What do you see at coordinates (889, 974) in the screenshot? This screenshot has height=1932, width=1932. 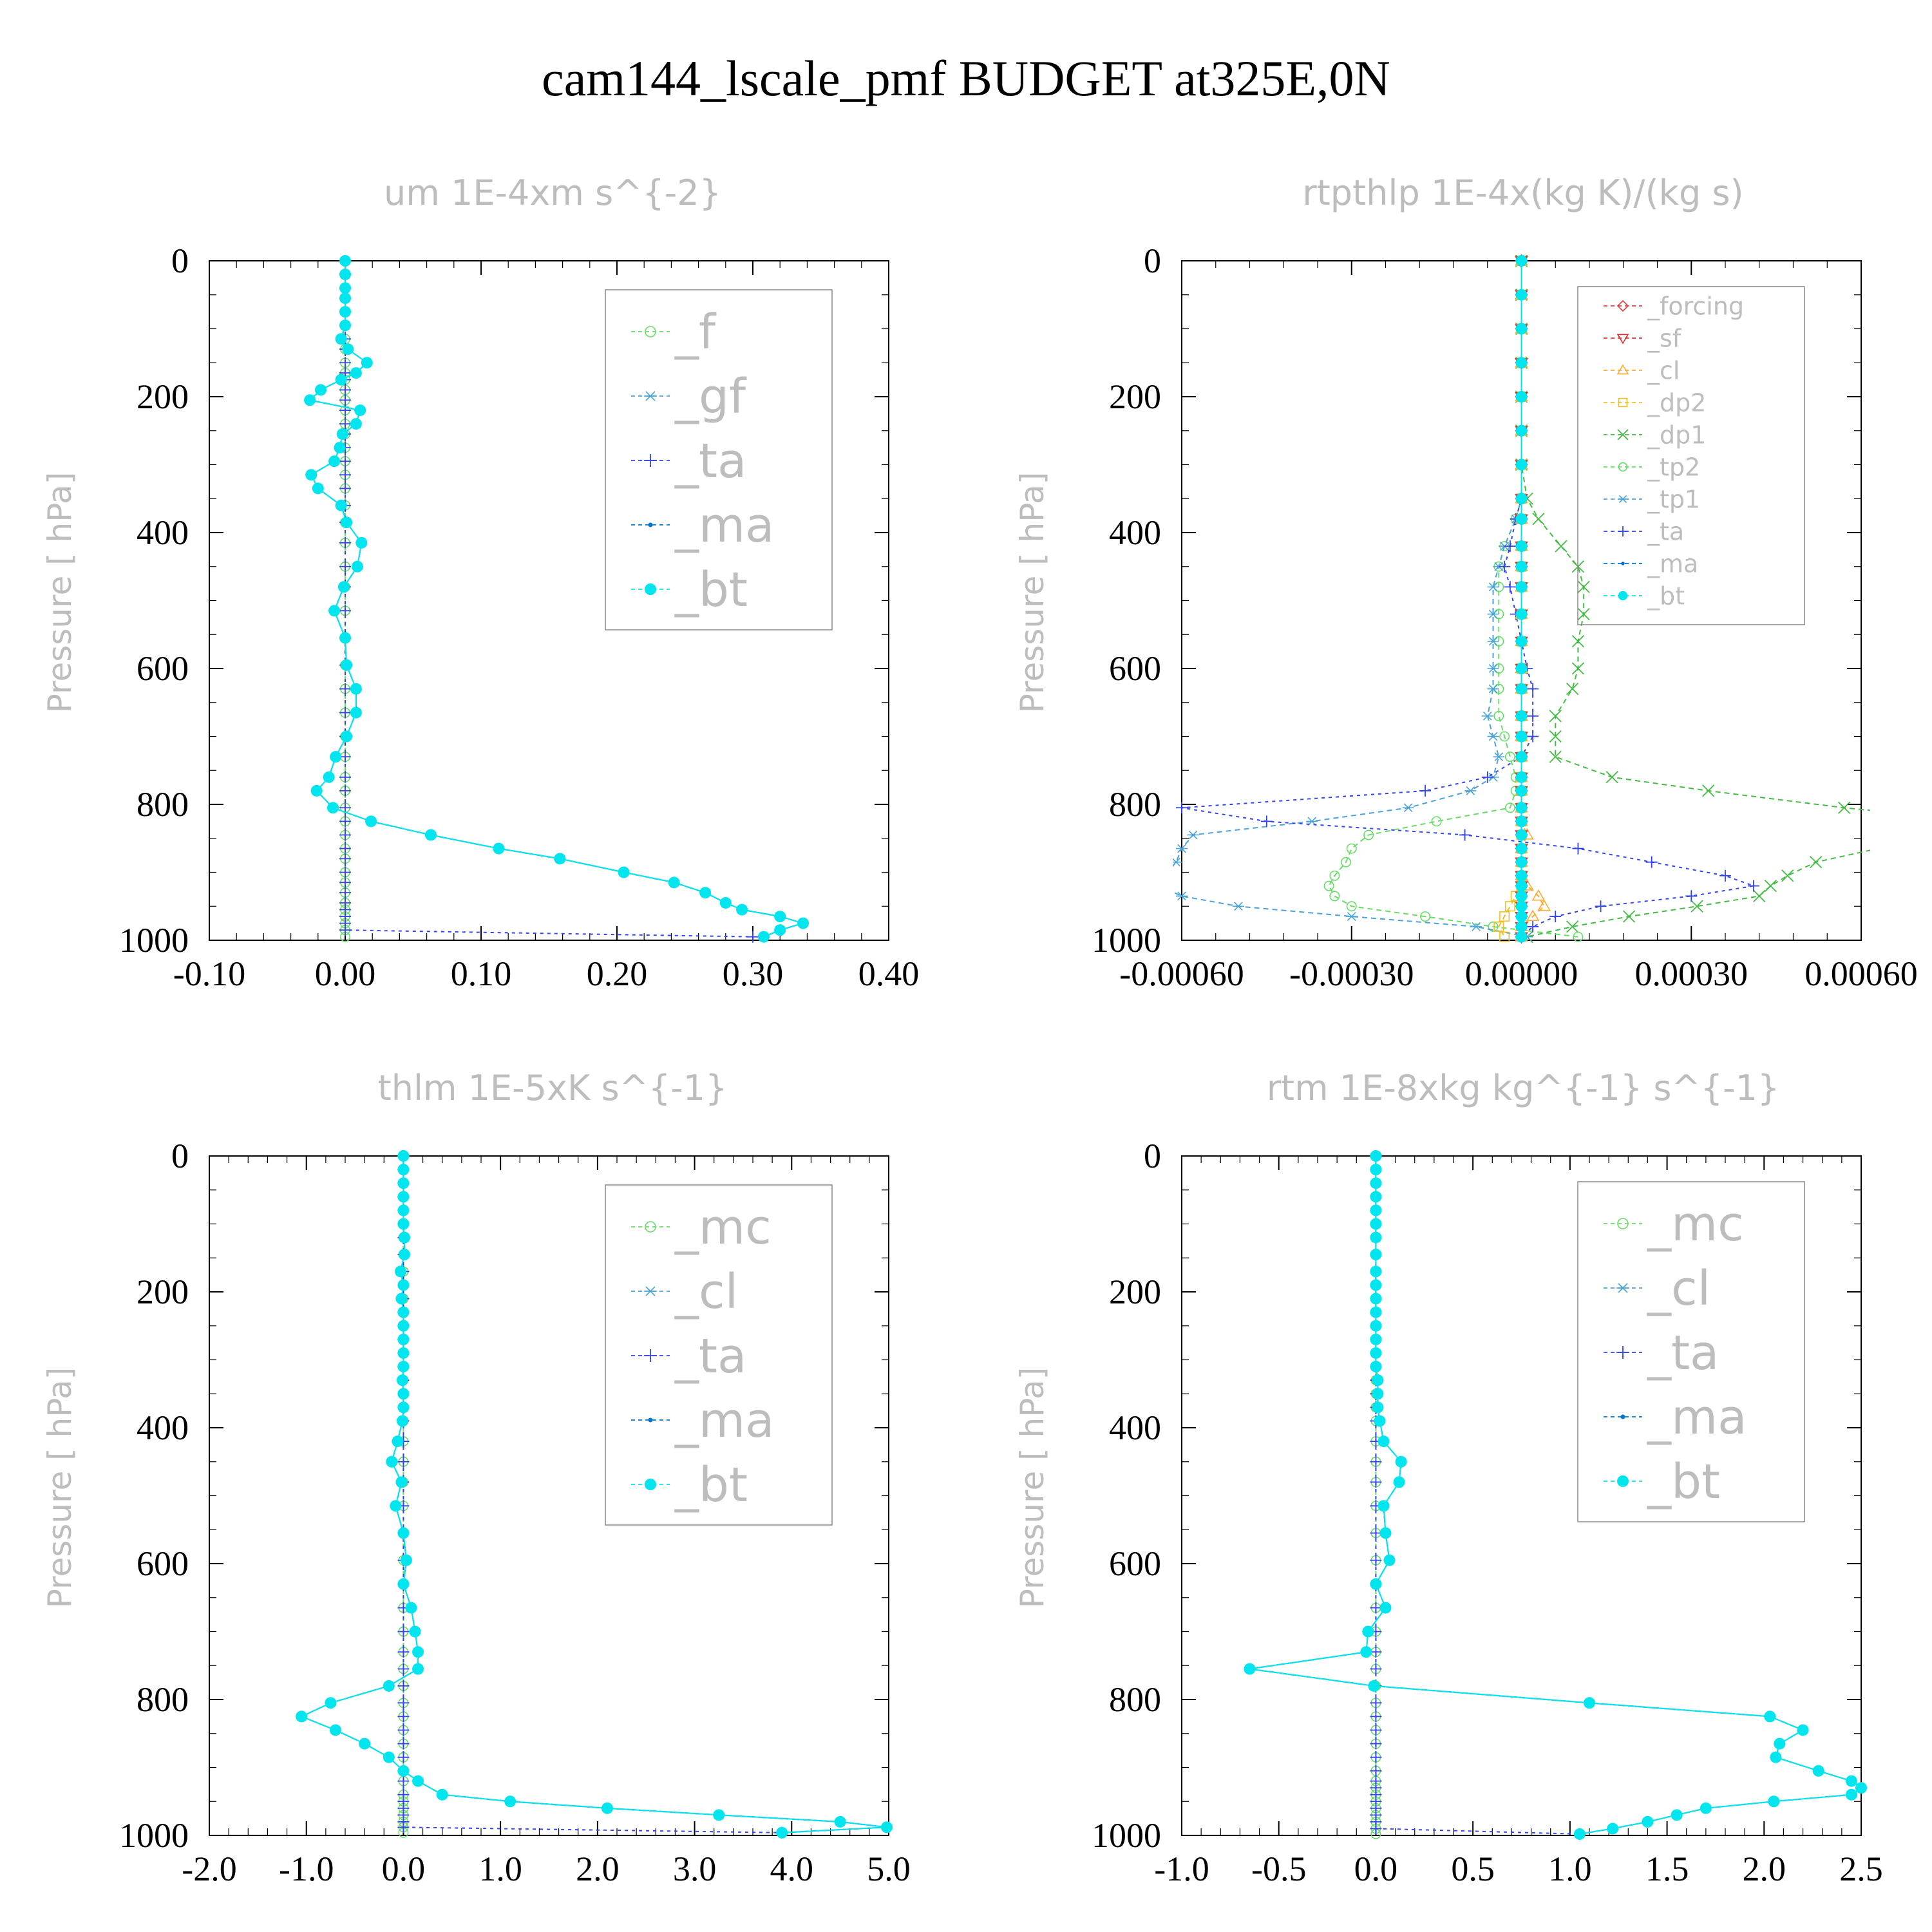 I see `x-tick-label: 0.40` at bounding box center [889, 974].